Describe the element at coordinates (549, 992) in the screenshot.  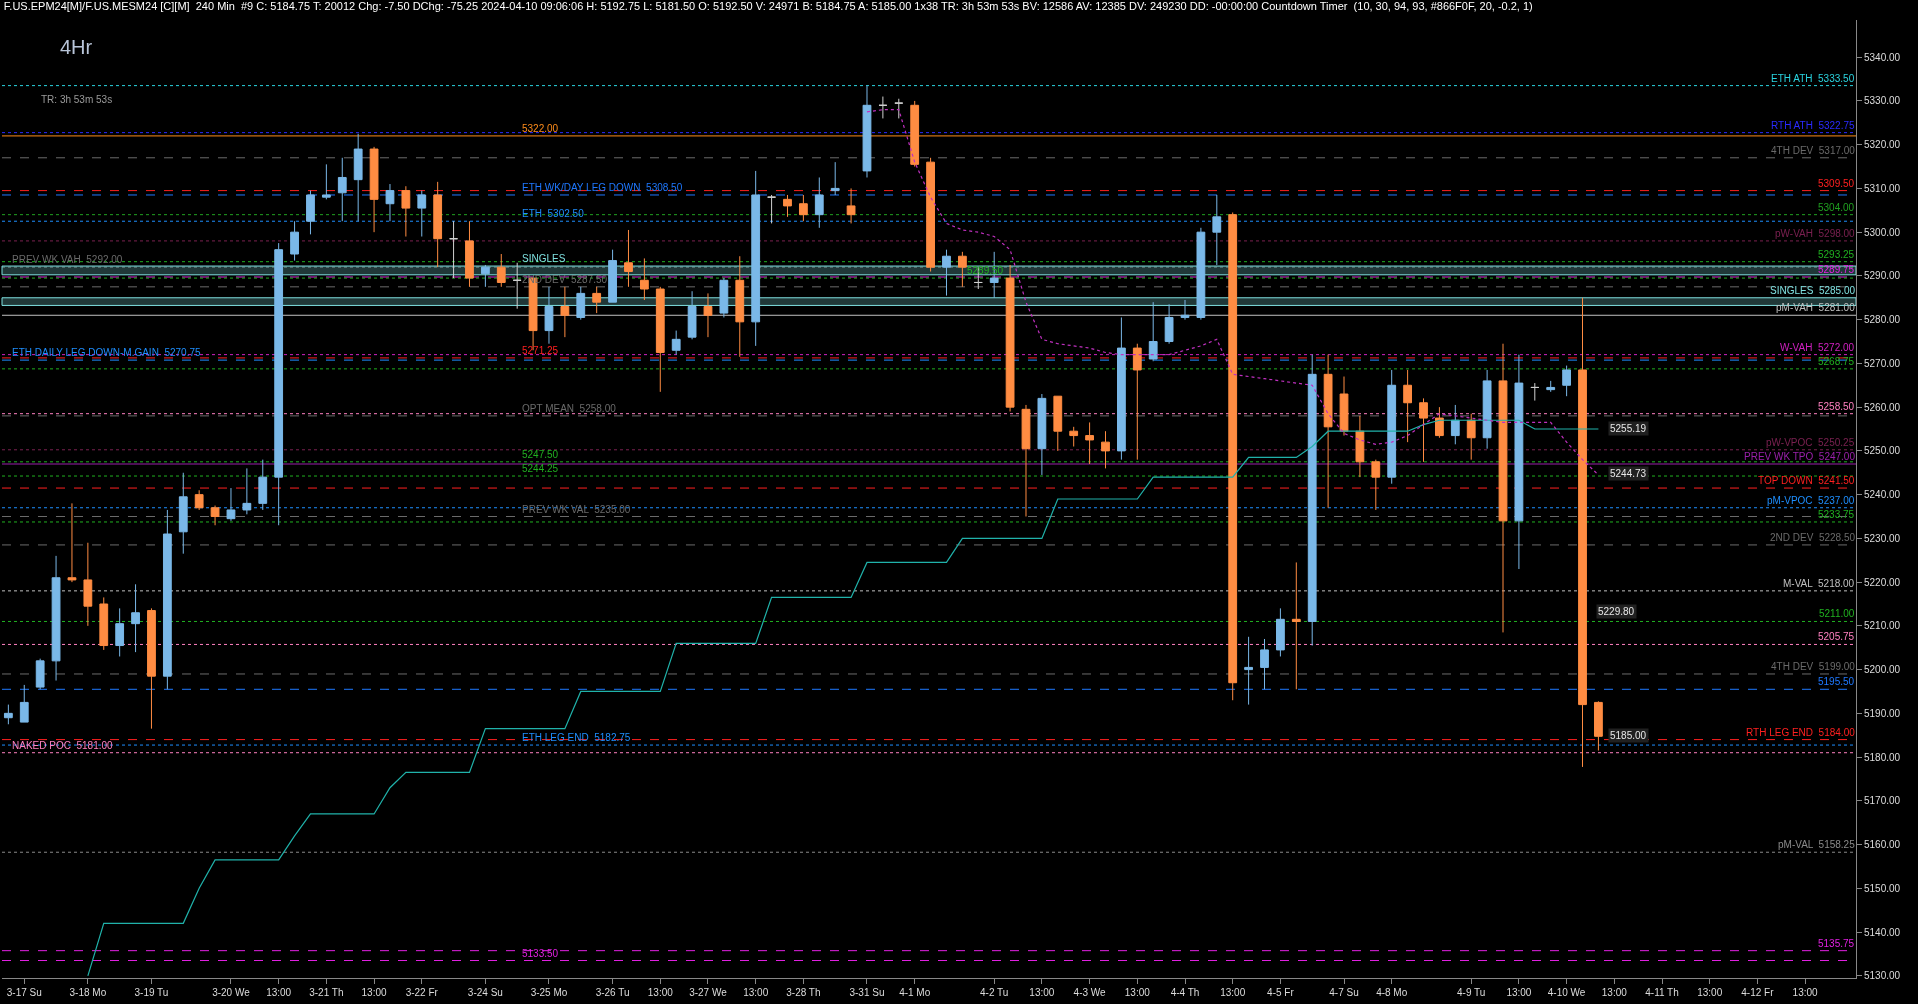
I see `x-tick-label: 3-25 Mo` at that location.